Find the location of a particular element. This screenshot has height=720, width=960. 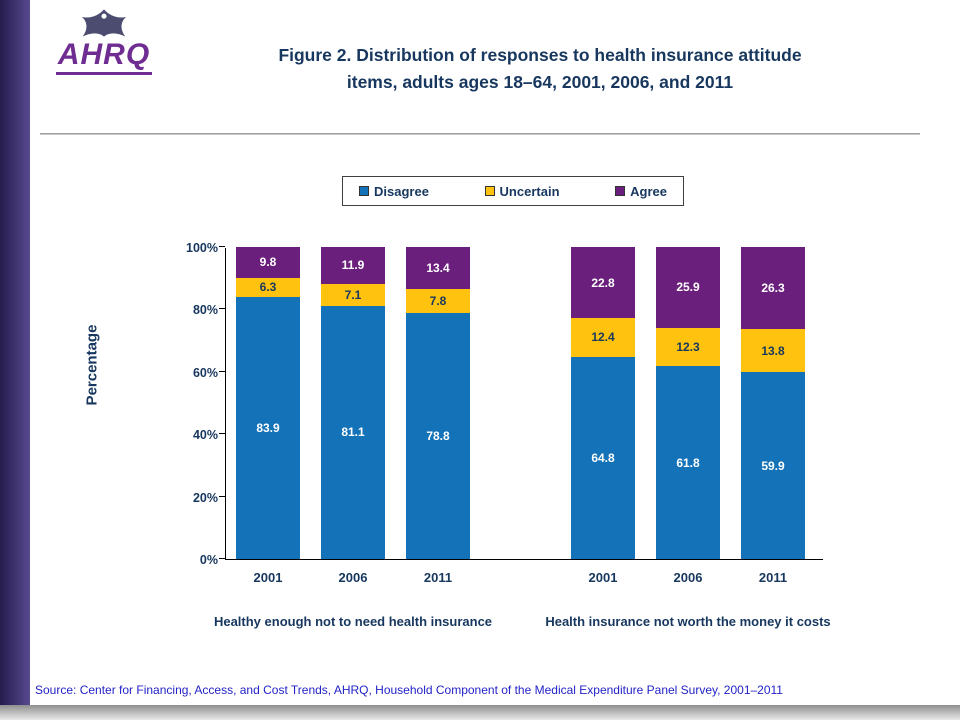

bar-value-label: 6.3 is located at coordinates (268, 287).